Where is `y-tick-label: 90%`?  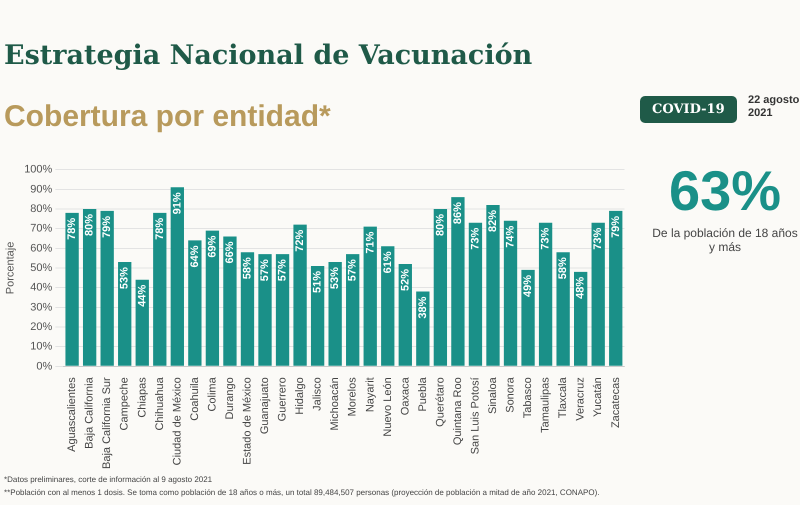
y-tick-label: 90% is located at coordinates (41, 189).